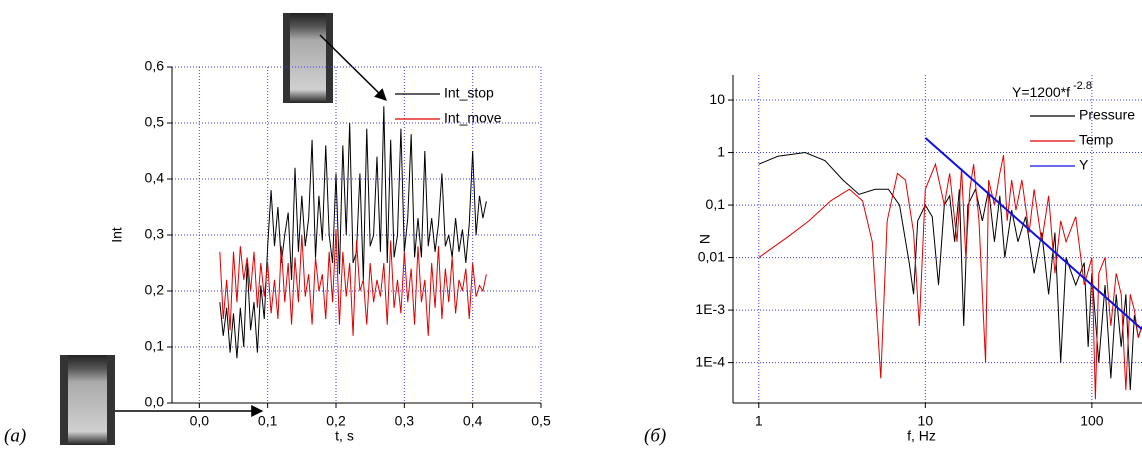 This screenshot has width=1142, height=452. What do you see at coordinates (308, 58) in the screenshot?
I see `photo-top` at bounding box center [308, 58].